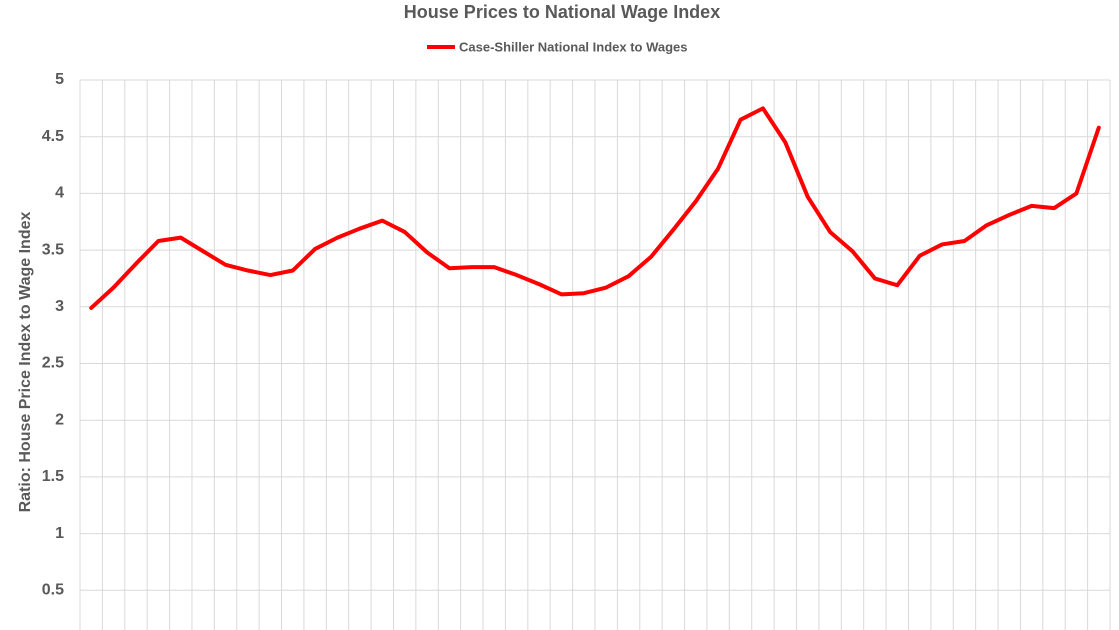 Image resolution: width=1119 pixels, height=630 pixels. Describe the element at coordinates (59, 193) in the screenshot. I see `y-tick-label: 4` at that location.